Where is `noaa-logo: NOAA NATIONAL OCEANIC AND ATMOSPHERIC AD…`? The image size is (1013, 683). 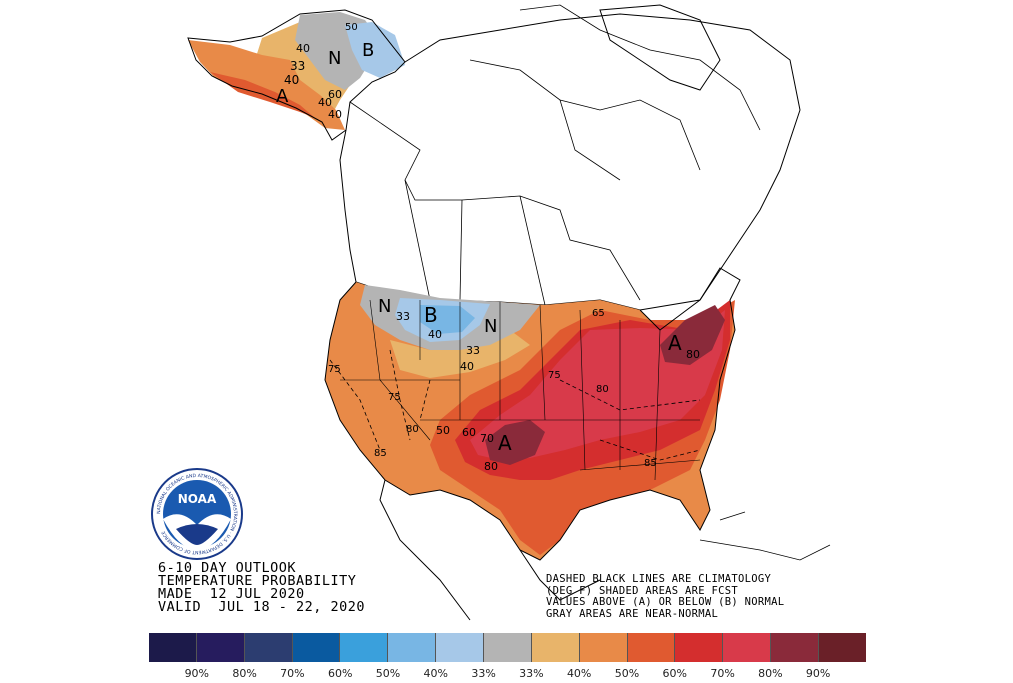 noaa-logo: NOAA NATIONAL OCEANIC AND ATMOSPHERIC AD… is located at coordinates (197, 514).